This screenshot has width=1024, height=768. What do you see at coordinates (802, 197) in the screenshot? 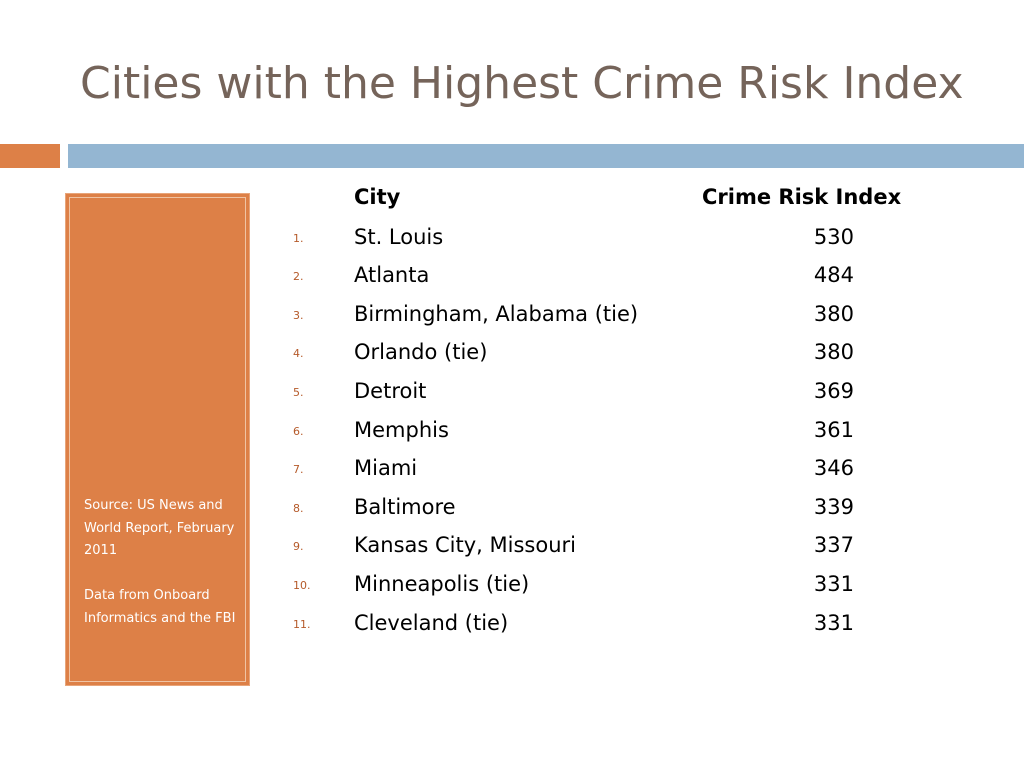
I see `column-header-index: Crime Risk Index` at bounding box center [802, 197].